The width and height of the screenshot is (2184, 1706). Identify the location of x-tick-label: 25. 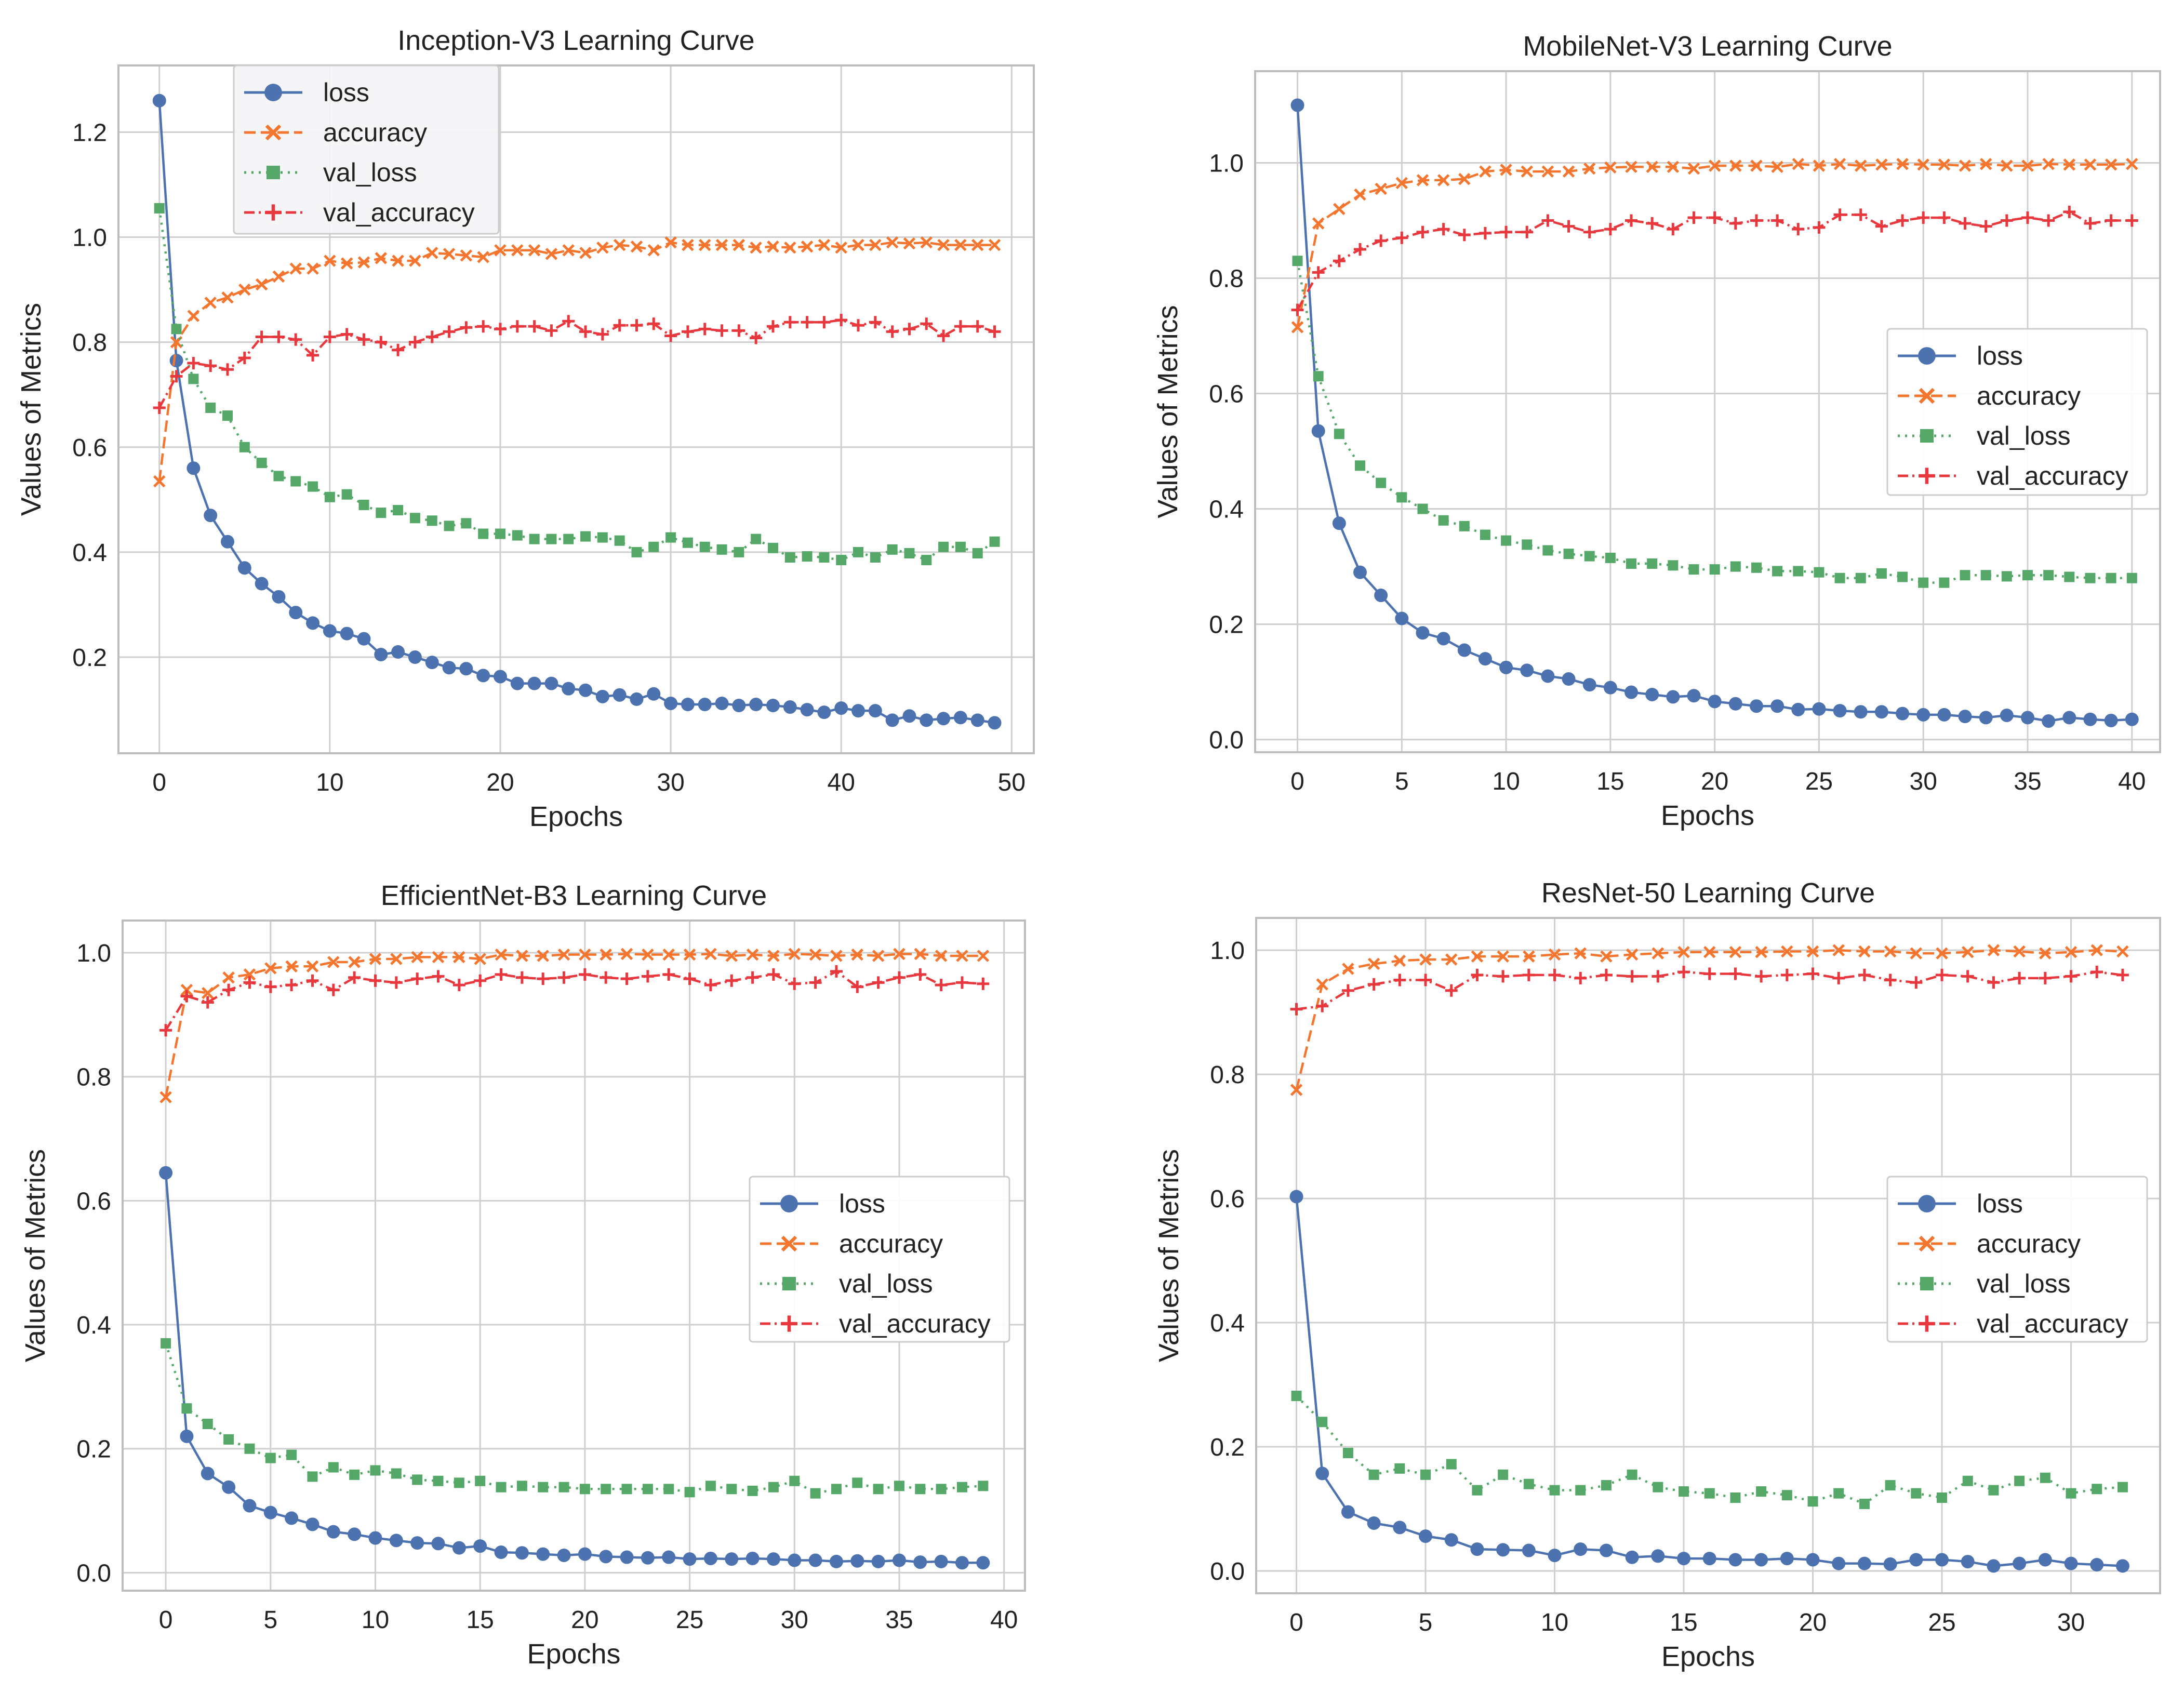
(1819, 782).